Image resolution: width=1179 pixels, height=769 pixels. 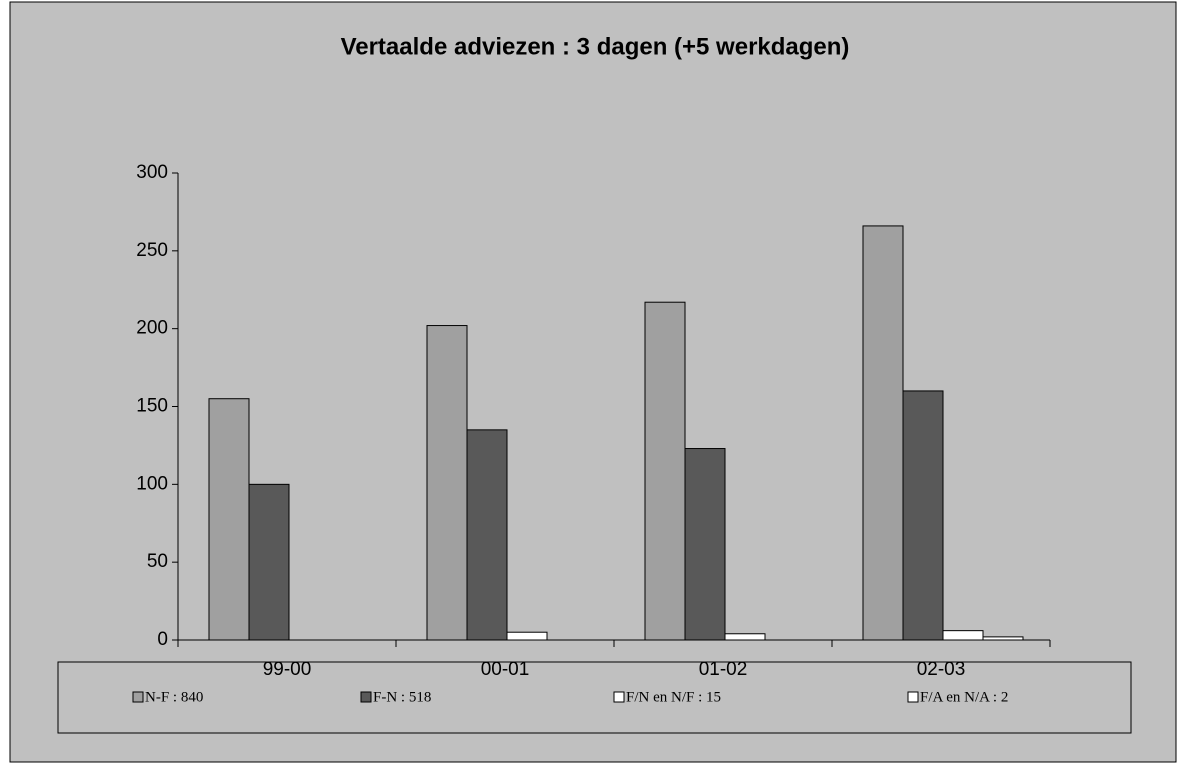 I want to click on legend-label: F/A en N/A : 2, so click(x=964, y=697).